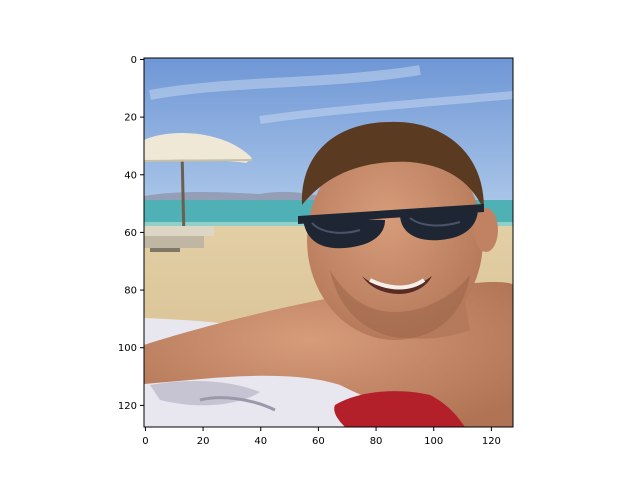 The width and height of the screenshot is (640, 480). What do you see at coordinates (491, 441) in the screenshot?
I see `x-tick-label: 120` at bounding box center [491, 441].